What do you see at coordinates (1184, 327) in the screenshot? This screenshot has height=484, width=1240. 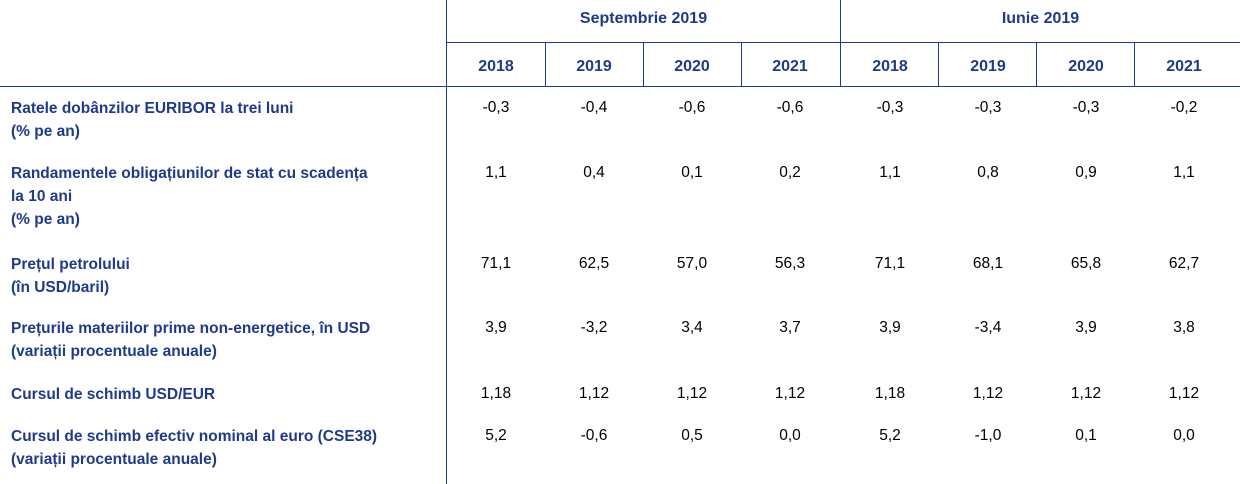 I see `value-cell: 3,8` at bounding box center [1184, 327].